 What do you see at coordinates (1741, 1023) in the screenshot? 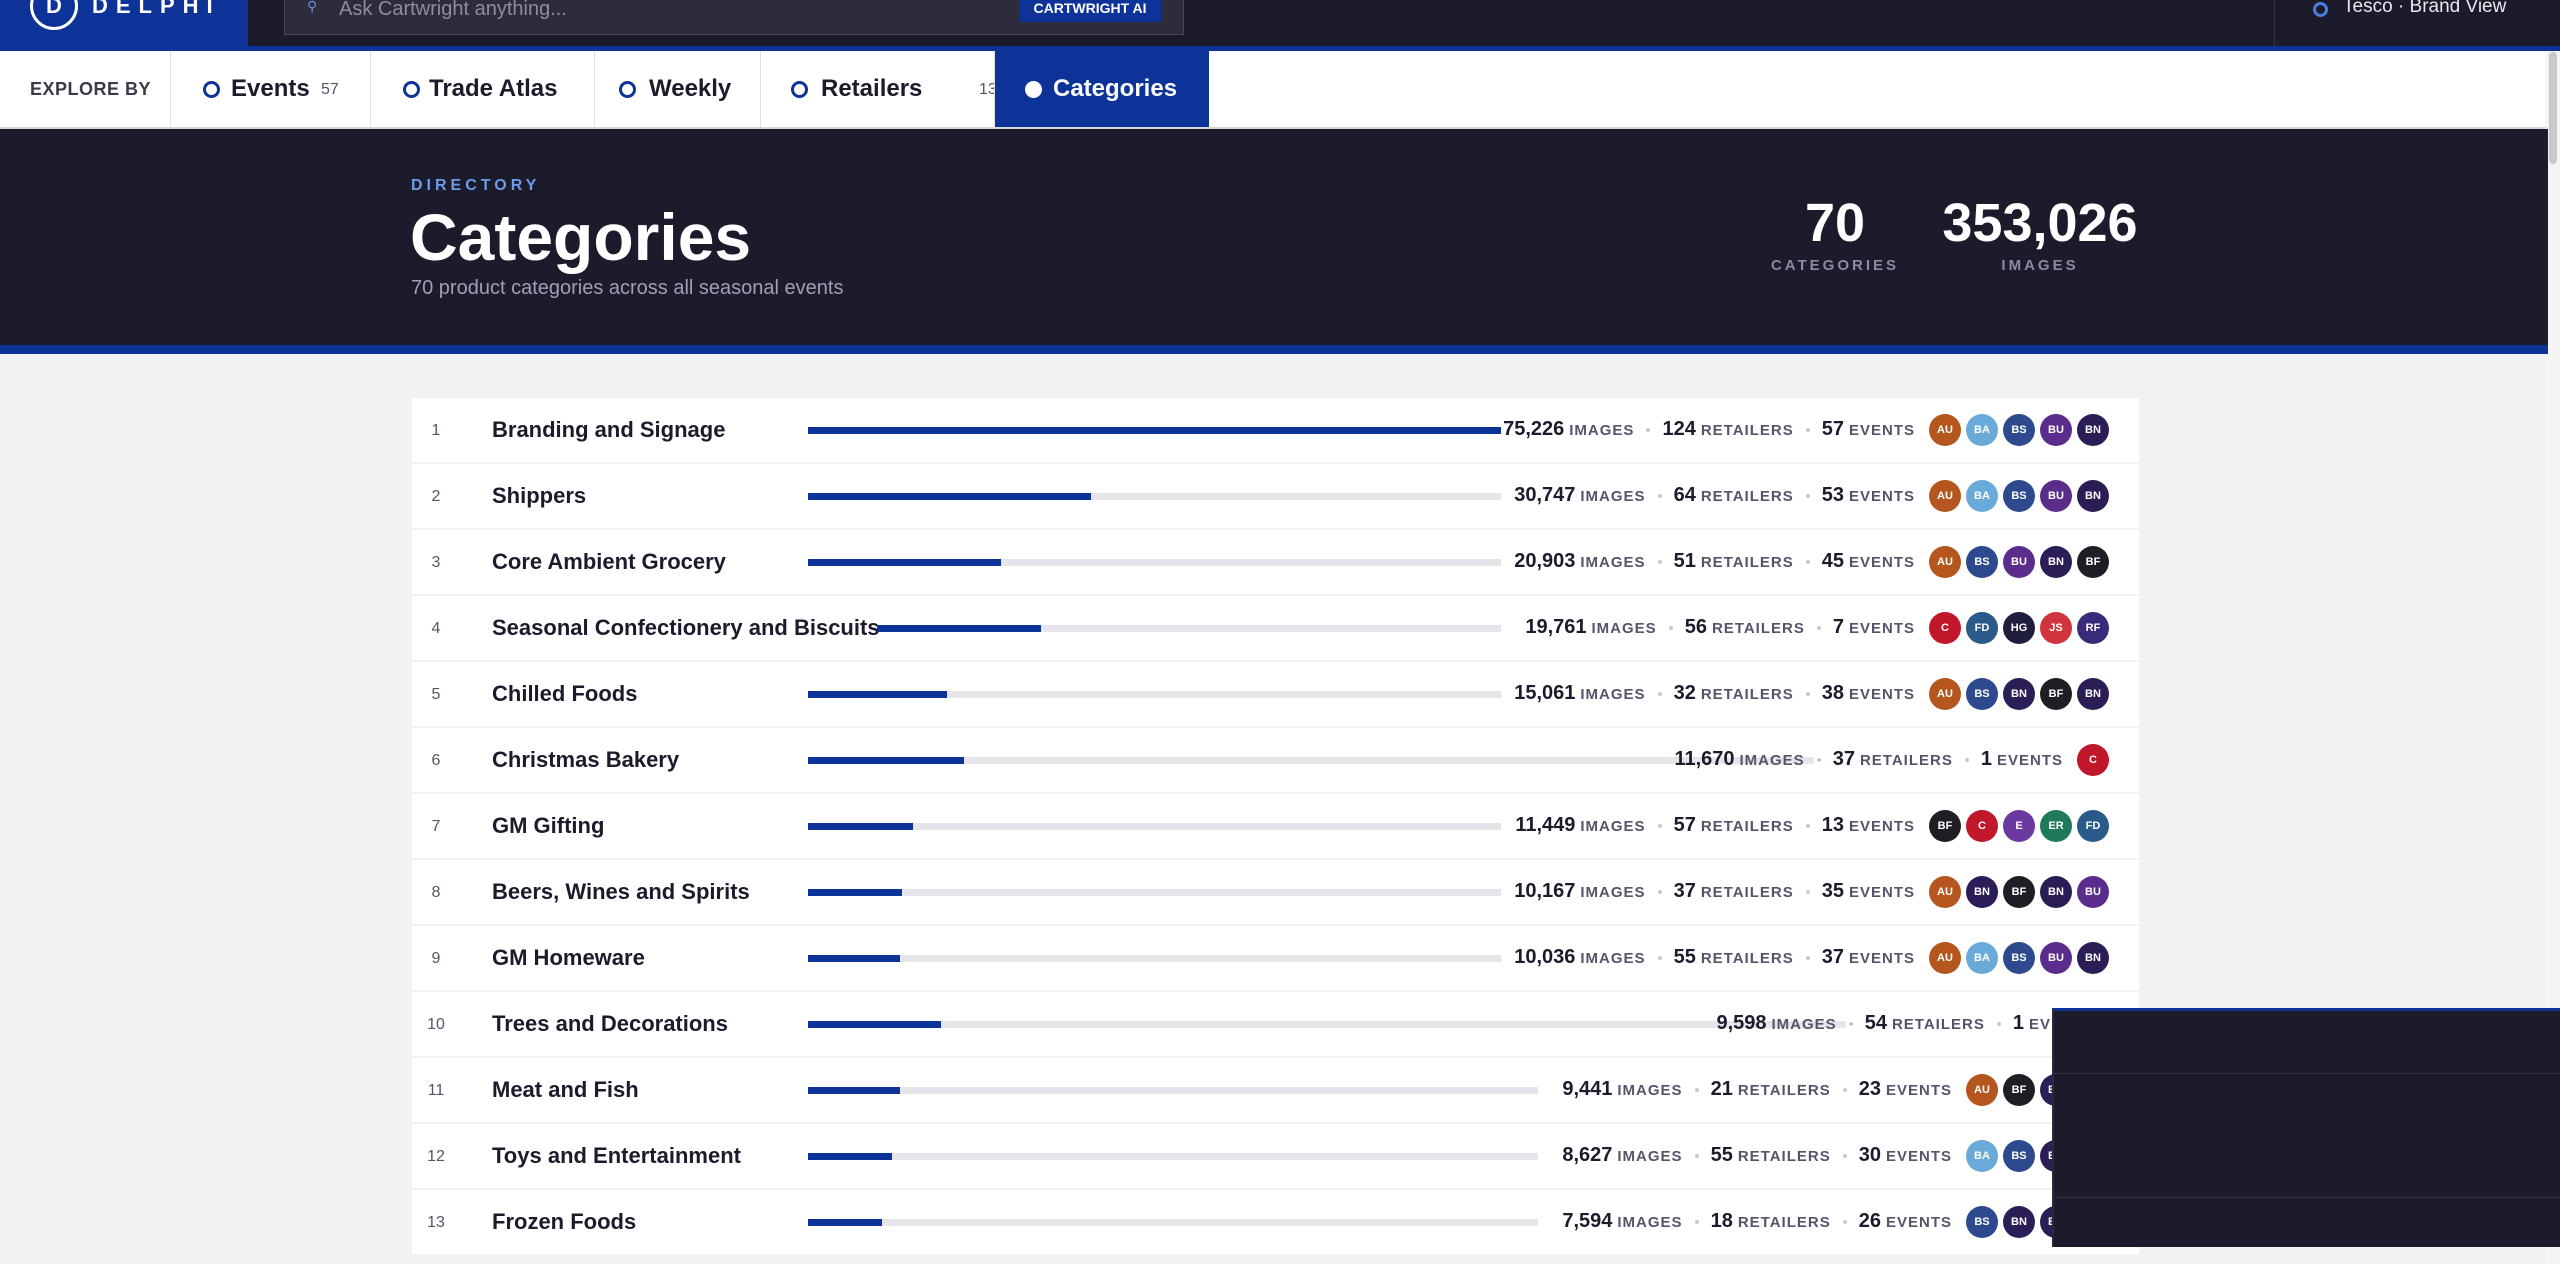
I see `images-count: 9,598` at bounding box center [1741, 1023].